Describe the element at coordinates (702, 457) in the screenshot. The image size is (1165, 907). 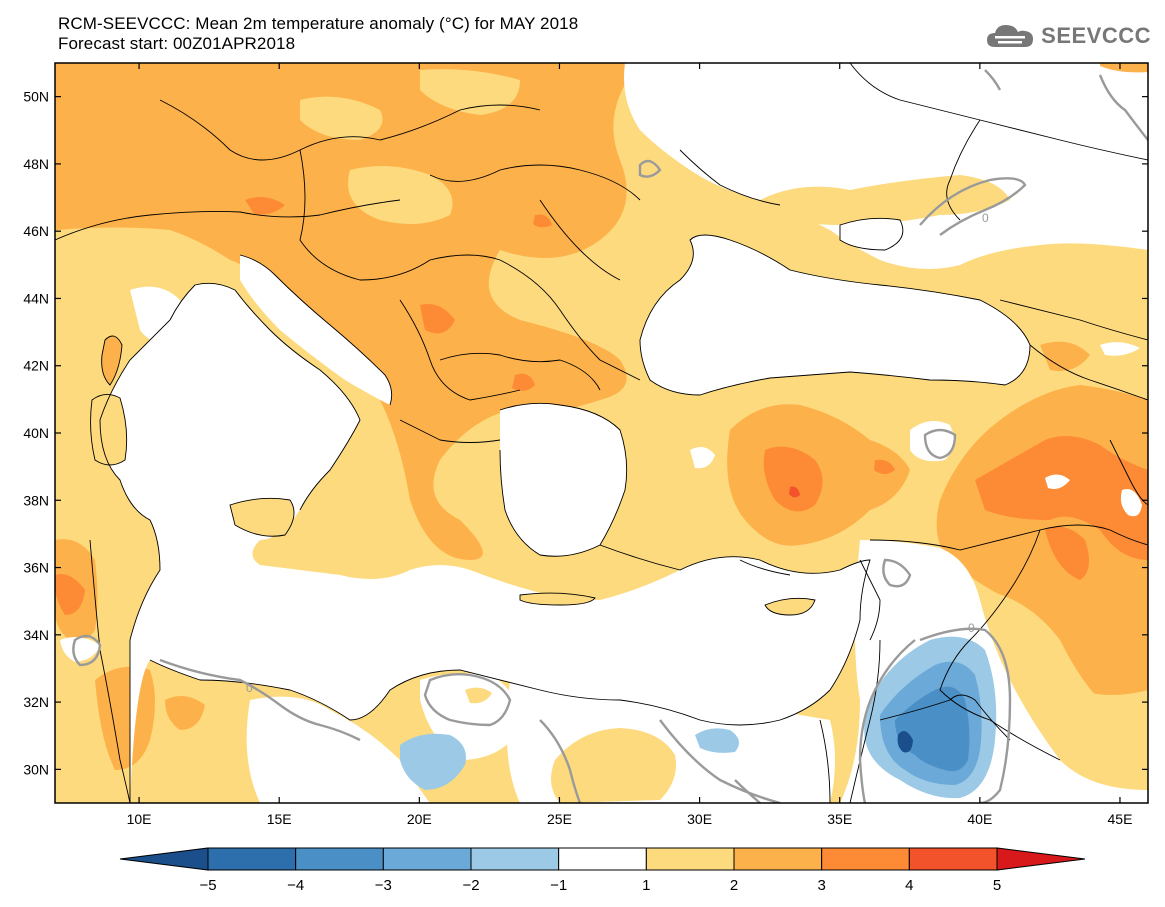
I see `field-white-turkey-spot2` at that location.